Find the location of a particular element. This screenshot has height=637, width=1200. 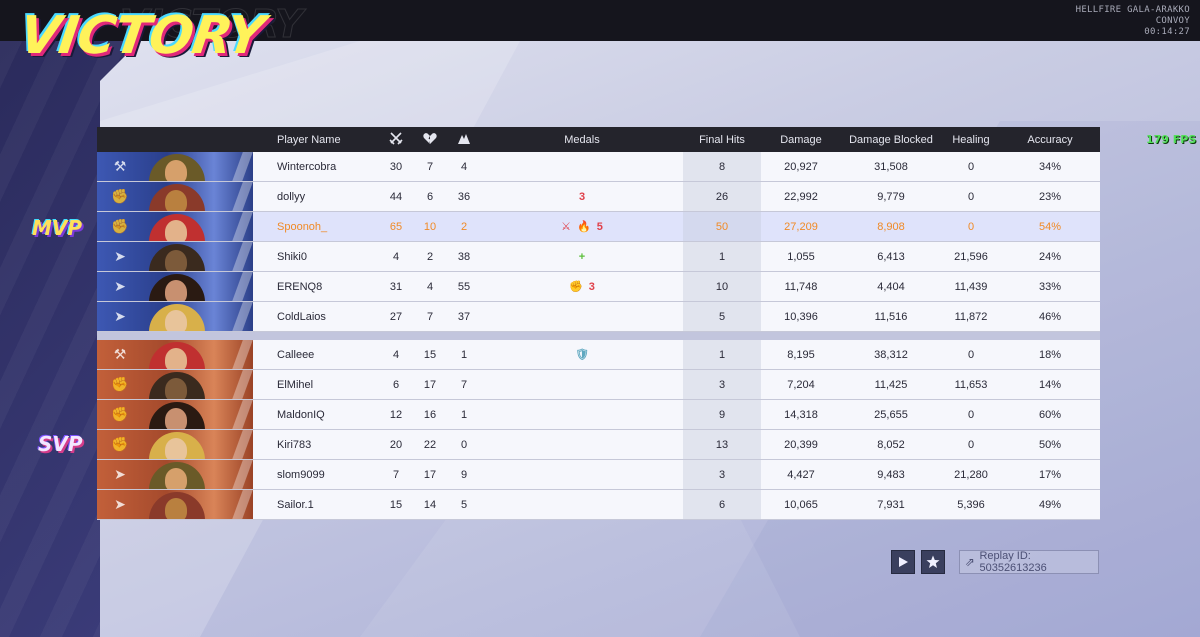

final-hits-value: 8 is located at coordinates (722, 166).